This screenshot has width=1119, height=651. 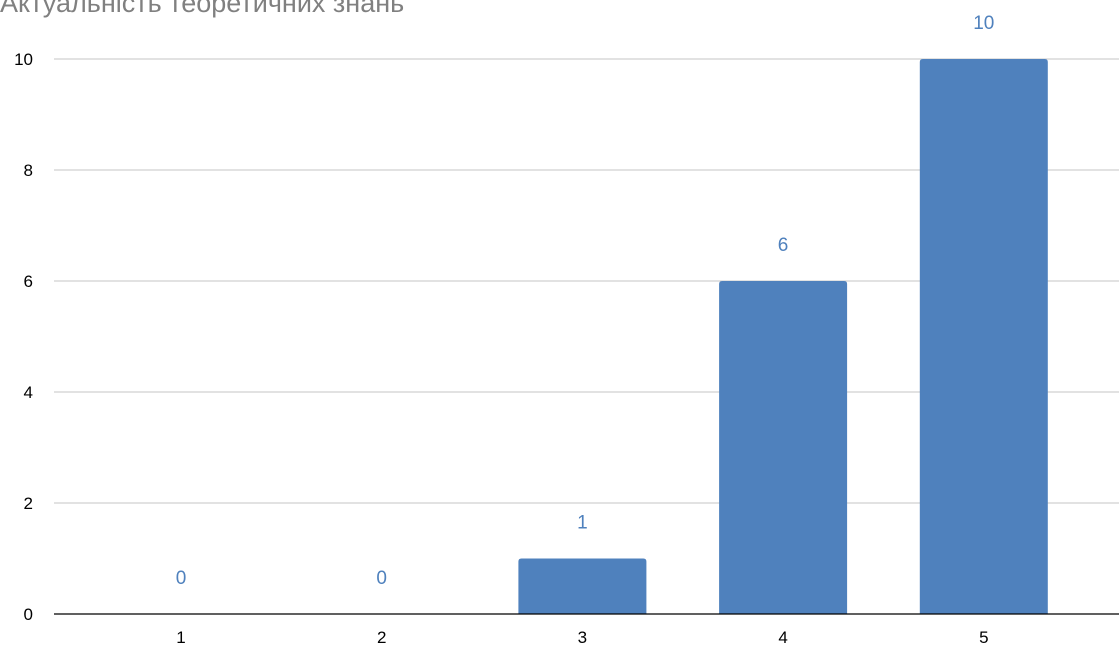 What do you see at coordinates (202, 9) in the screenshot?
I see `chart-title: Актуальність теоретичних знань` at bounding box center [202, 9].